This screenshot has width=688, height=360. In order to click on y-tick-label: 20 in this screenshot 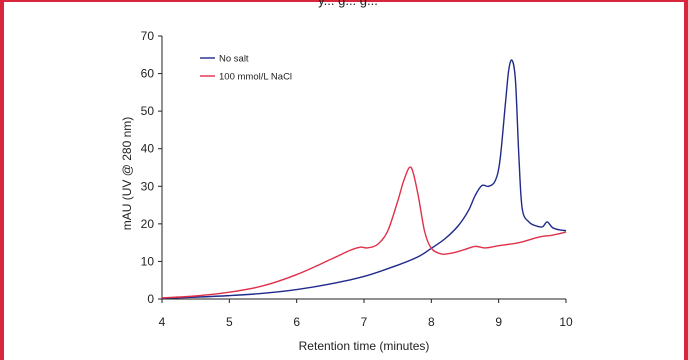, I will do `click(148, 224)`.